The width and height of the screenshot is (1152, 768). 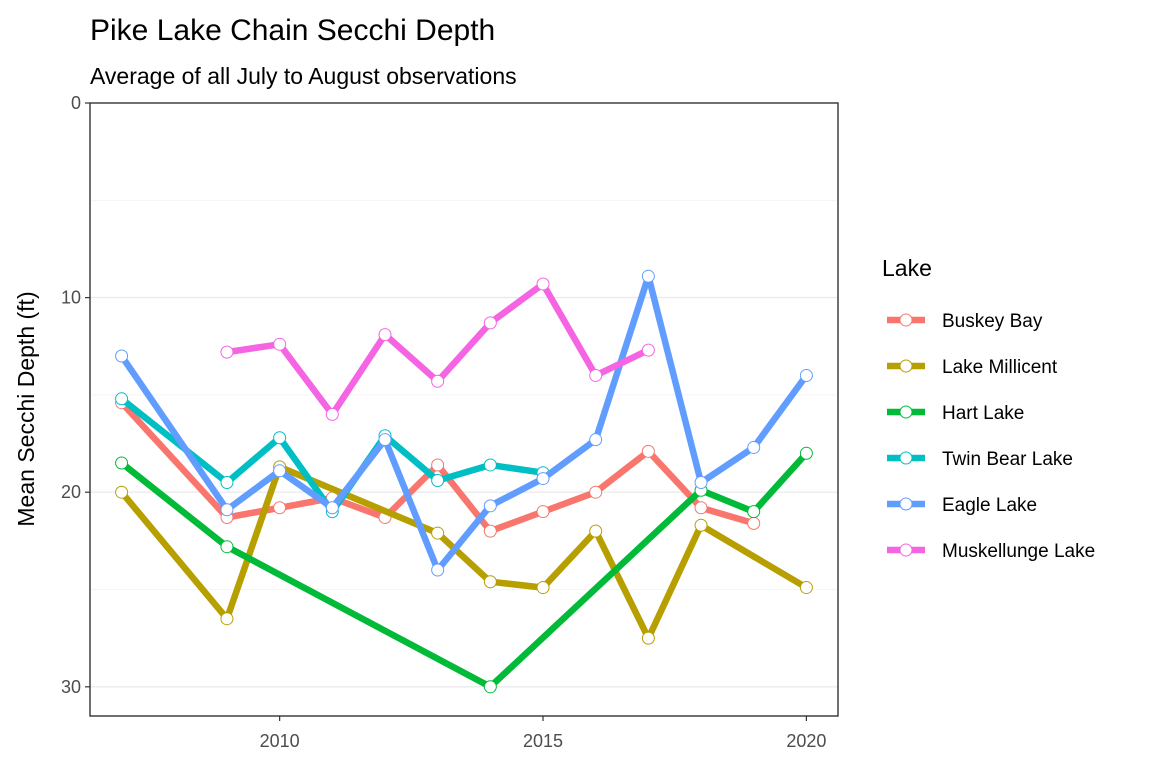 I want to click on x-tick-label: 2010, so click(x=280, y=741).